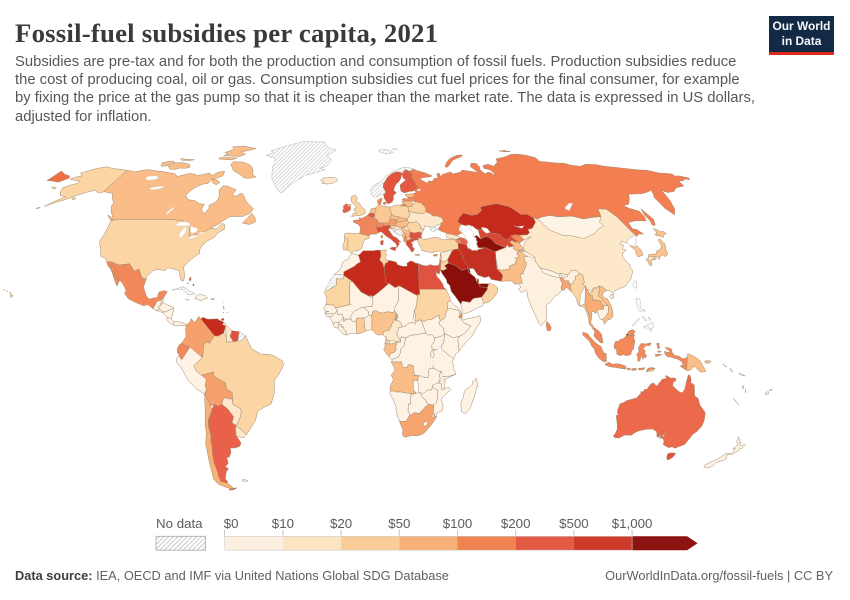 The height and width of the screenshot is (600, 850). What do you see at coordinates (458, 523) in the screenshot?
I see `svg-text: $100` at bounding box center [458, 523].